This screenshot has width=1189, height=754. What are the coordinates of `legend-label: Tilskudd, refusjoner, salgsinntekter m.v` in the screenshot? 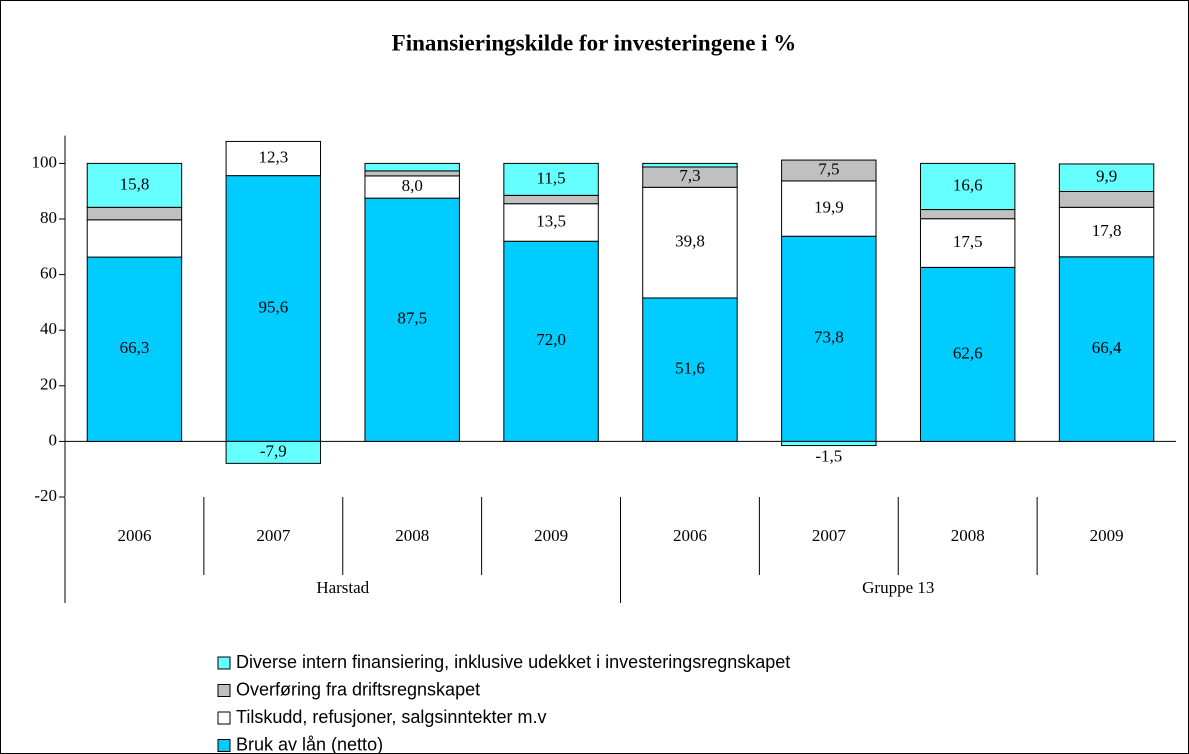 It's located at (391, 717).